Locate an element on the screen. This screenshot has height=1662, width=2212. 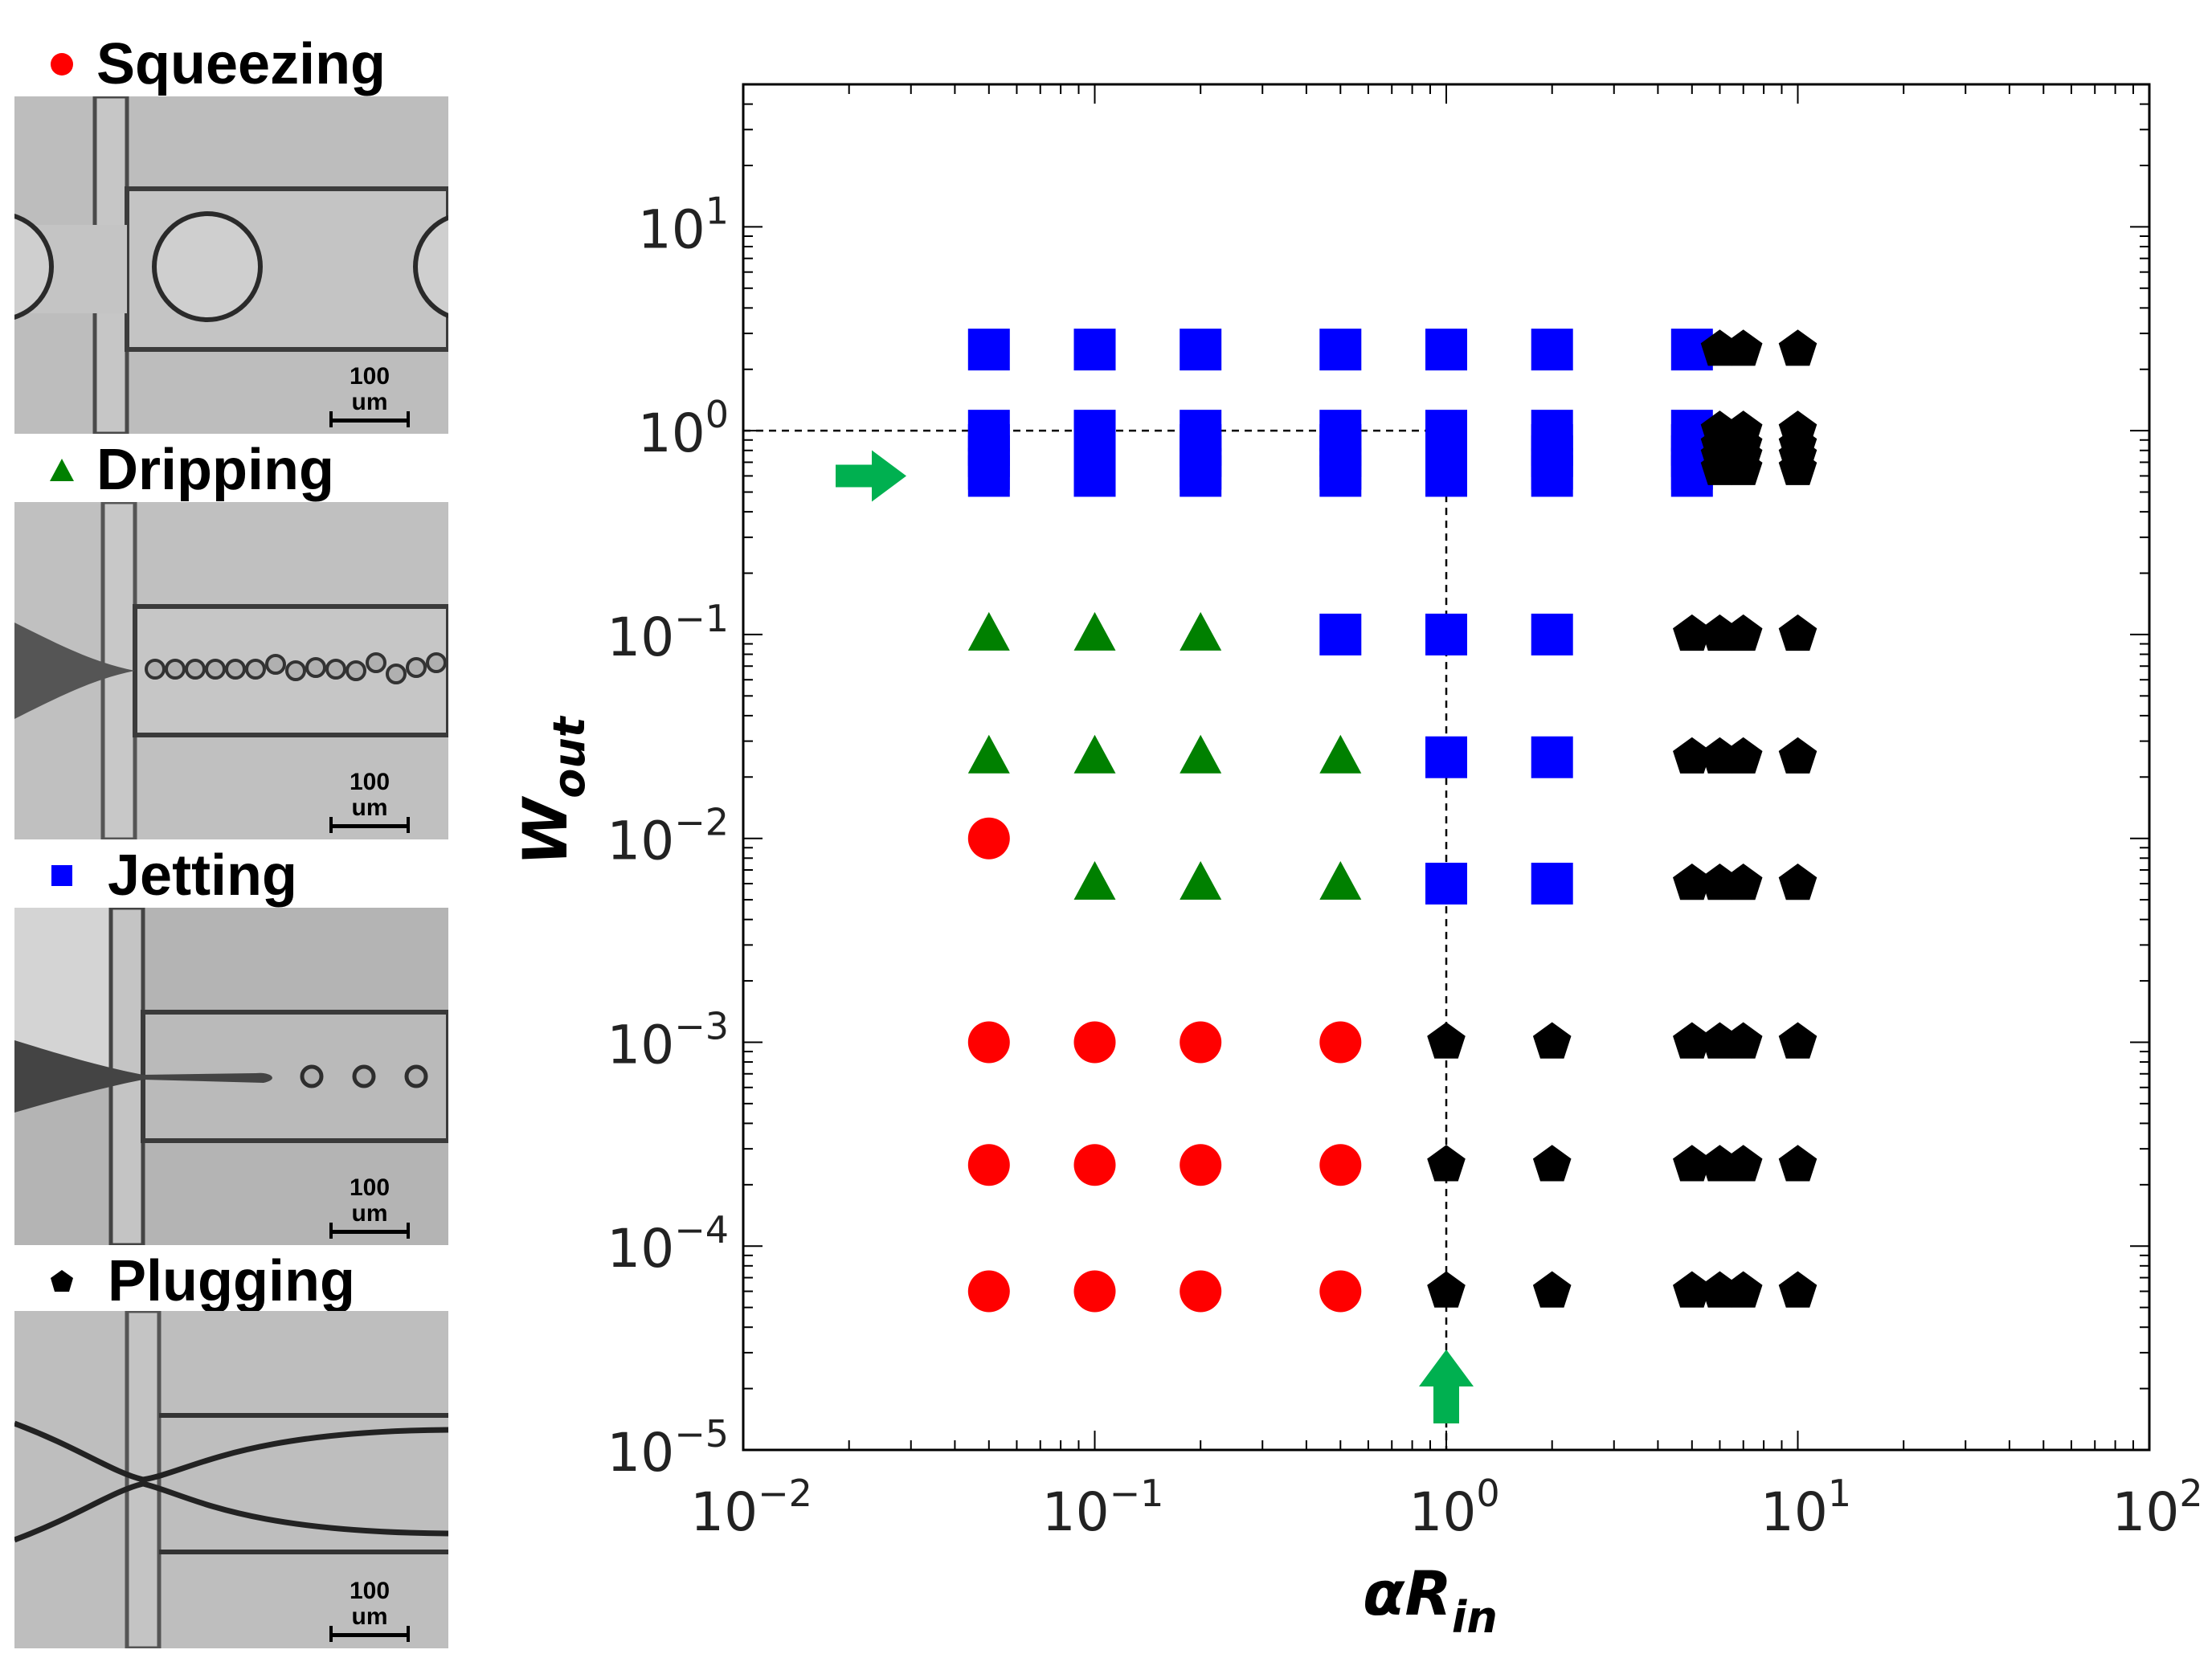
micrograph-plugging: 100 um is located at coordinates (231, 1479).